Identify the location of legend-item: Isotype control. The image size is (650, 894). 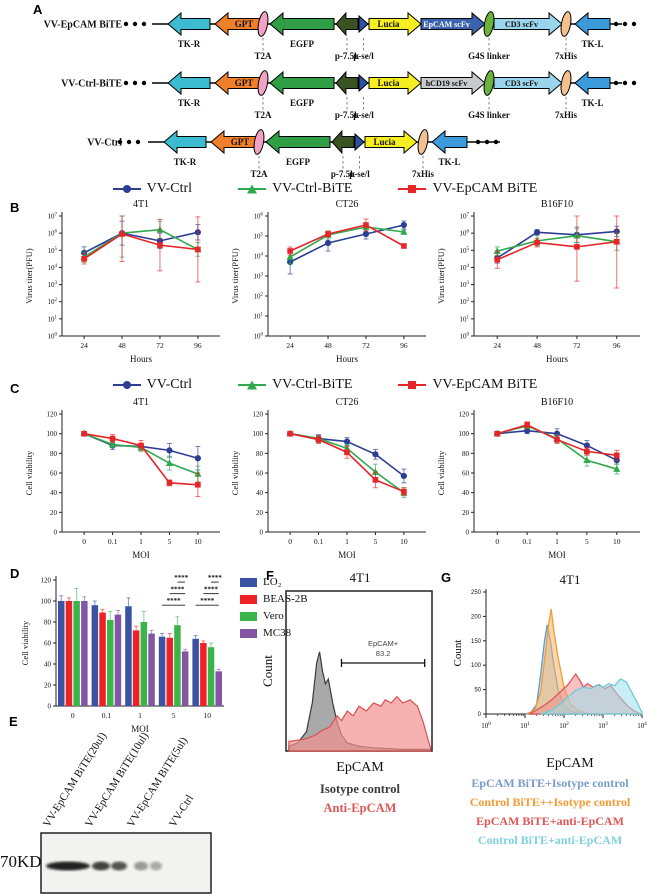
(360, 789).